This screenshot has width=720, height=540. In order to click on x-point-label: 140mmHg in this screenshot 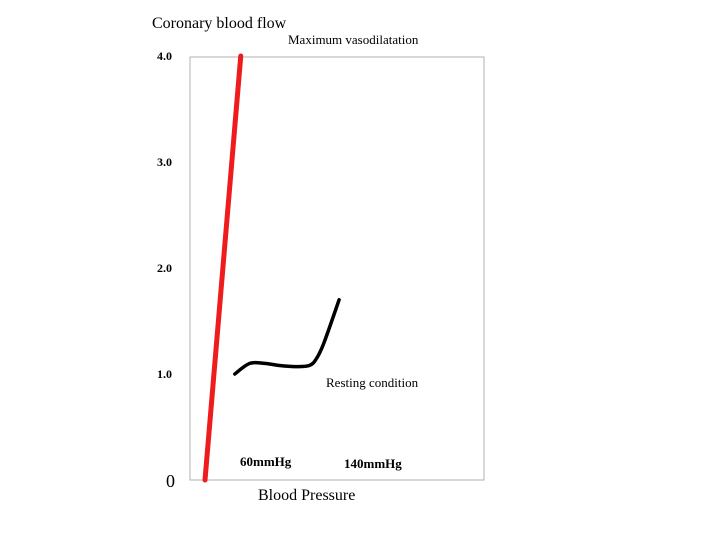, I will do `click(373, 463)`.